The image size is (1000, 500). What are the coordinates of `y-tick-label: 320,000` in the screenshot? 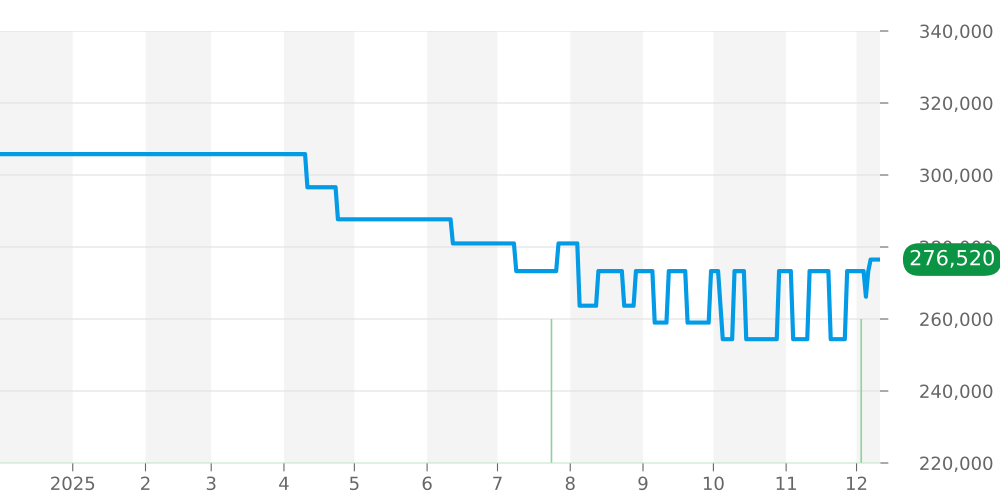 It's located at (956, 104).